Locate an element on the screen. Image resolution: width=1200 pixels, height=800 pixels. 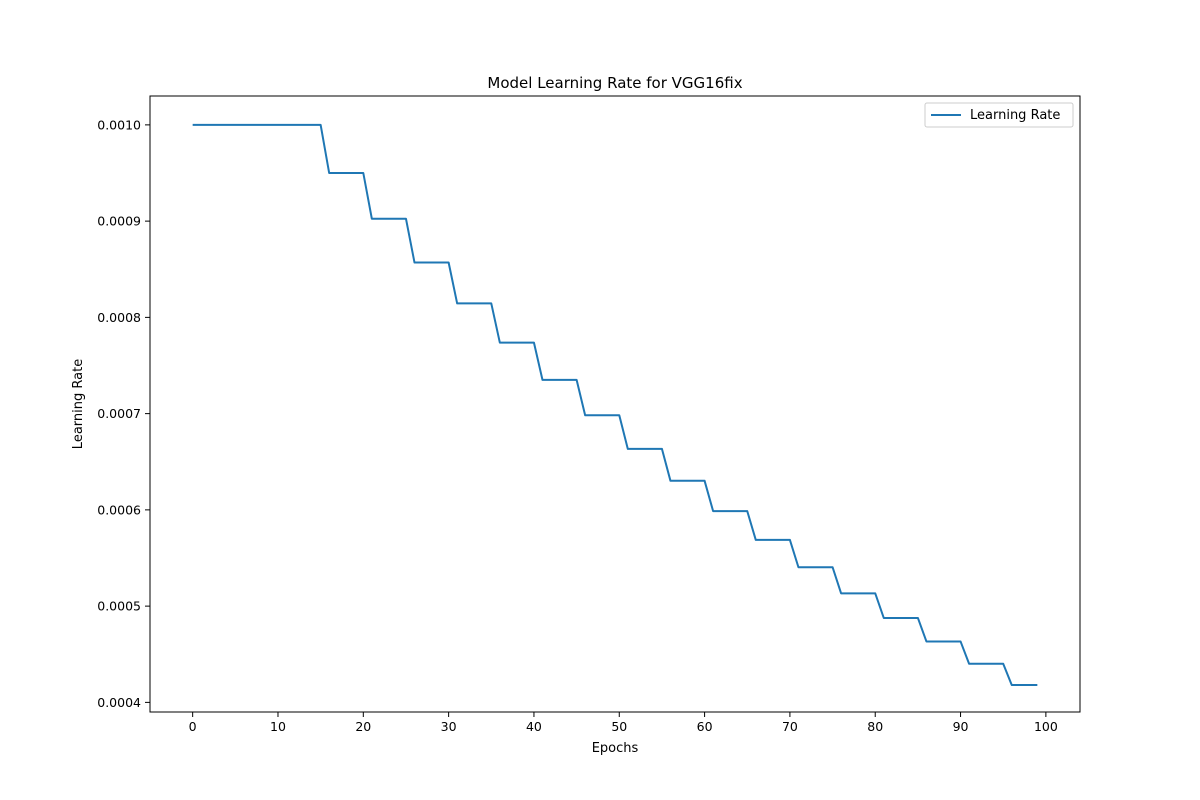
x-tick-label: 70 is located at coordinates (790, 726).